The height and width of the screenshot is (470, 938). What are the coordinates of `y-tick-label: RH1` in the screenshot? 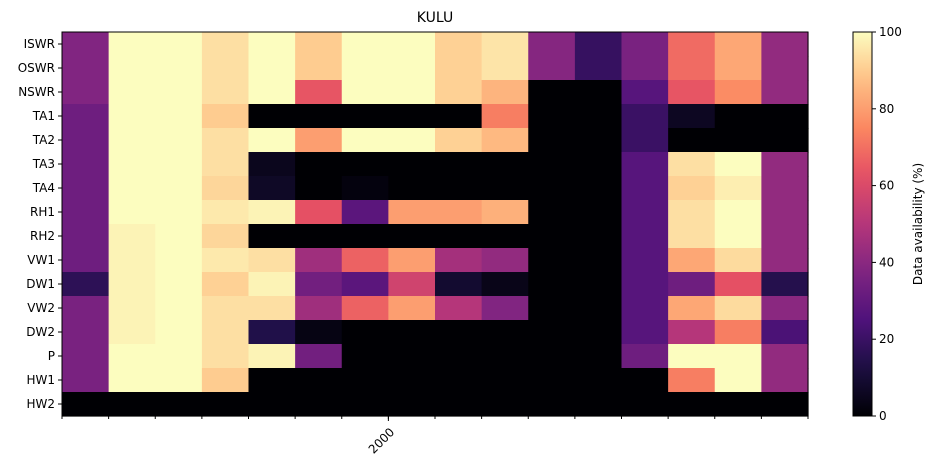 It's located at (42, 212).